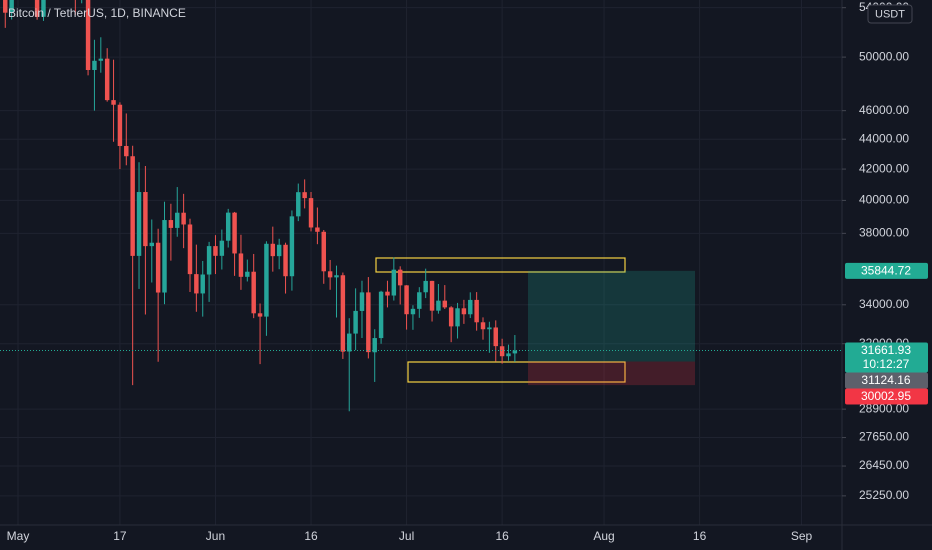 Image resolution: width=932 pixels, height=550 pixels. I want to click on y-tick-label: 34000.00, so click(884, 304).